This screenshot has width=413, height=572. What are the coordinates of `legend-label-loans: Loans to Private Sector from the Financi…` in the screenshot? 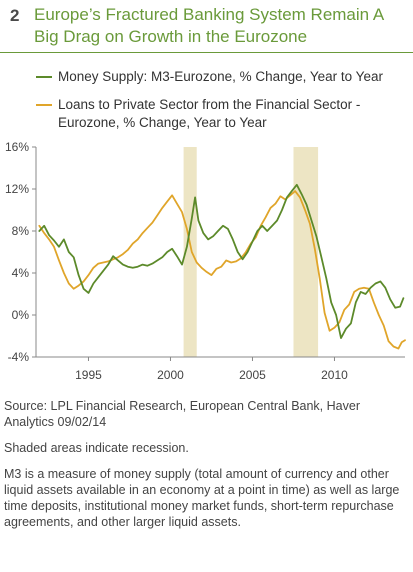 It's located at (209, 113).